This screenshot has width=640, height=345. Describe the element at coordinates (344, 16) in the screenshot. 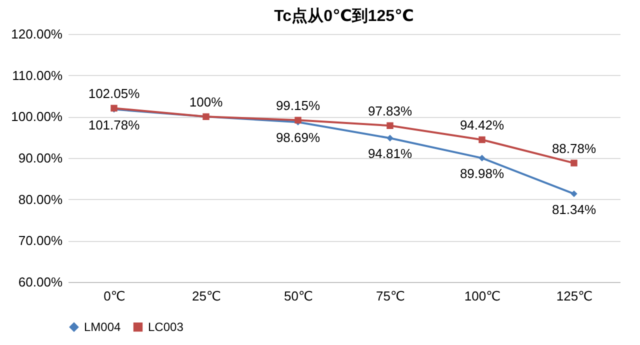

I see `chart-title: Tc点从0℃到125℃` at that location.